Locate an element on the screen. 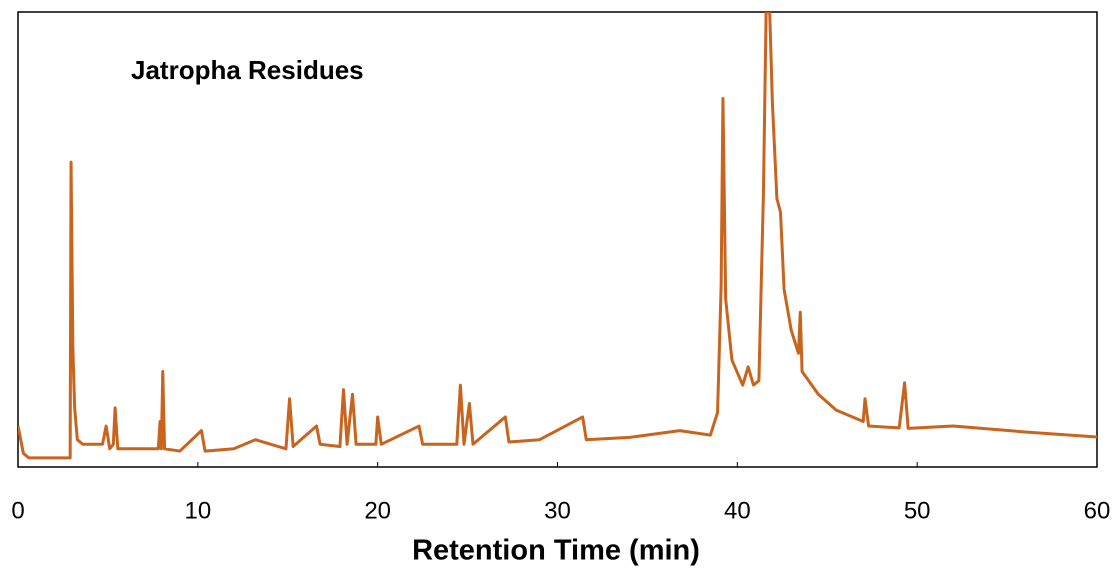  x-tick-label: 10 is located at coordinates (197, 510).